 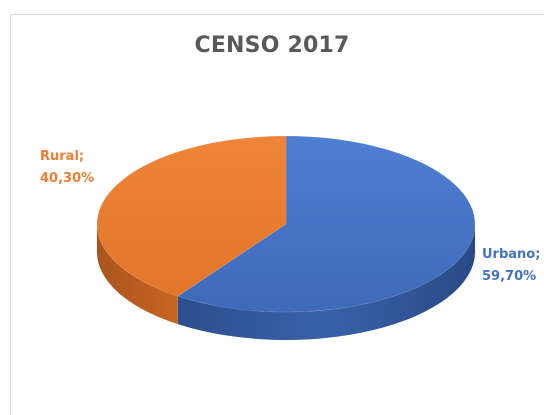 I want to click on data-label-rural-value: 40,30%, so click(x=67, y=178).